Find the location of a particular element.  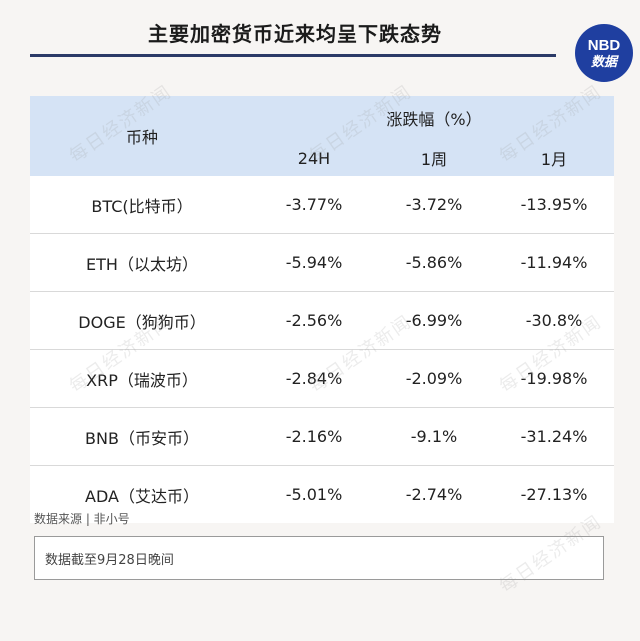

change-1w: -2.09% is located at coordinates (434, 378).